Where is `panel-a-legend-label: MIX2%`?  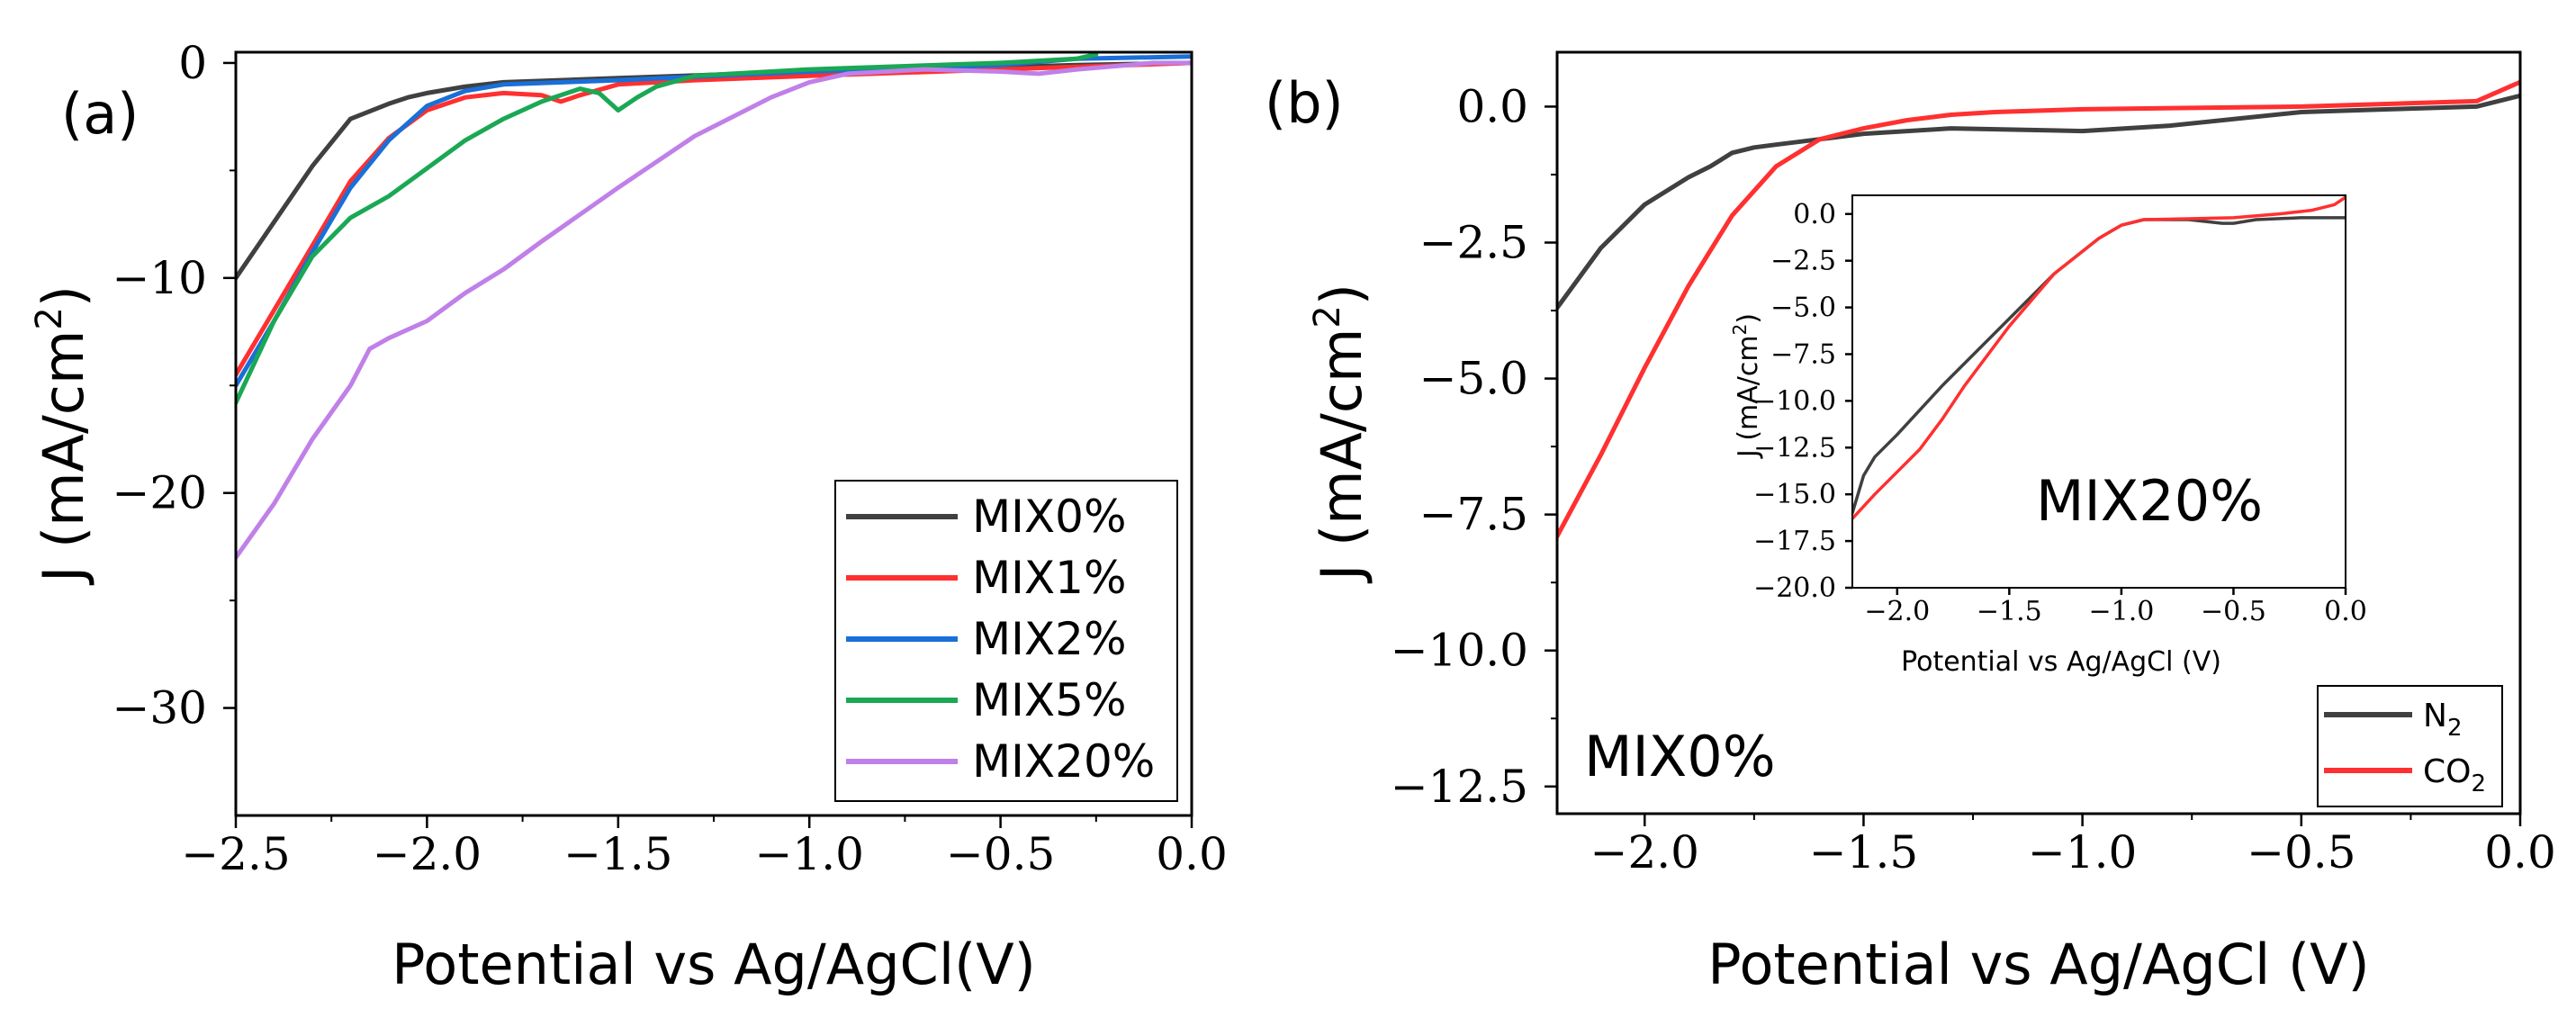 panel-a-legend-label: MIX2% is located at coordinates (1049, 639).